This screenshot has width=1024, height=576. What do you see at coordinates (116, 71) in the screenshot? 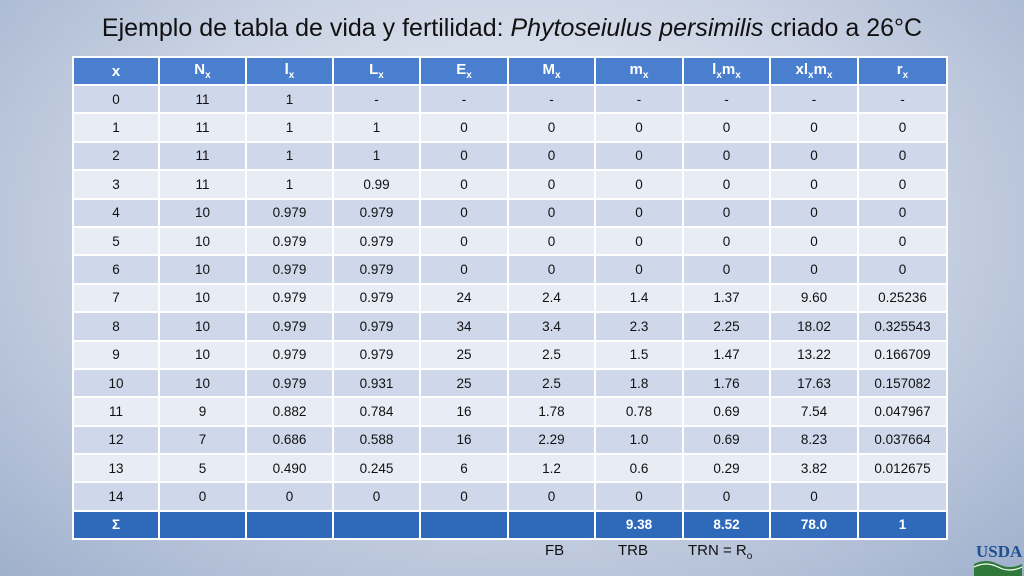
I see `column-header-symbol: x` at bounding box center [116, 71].